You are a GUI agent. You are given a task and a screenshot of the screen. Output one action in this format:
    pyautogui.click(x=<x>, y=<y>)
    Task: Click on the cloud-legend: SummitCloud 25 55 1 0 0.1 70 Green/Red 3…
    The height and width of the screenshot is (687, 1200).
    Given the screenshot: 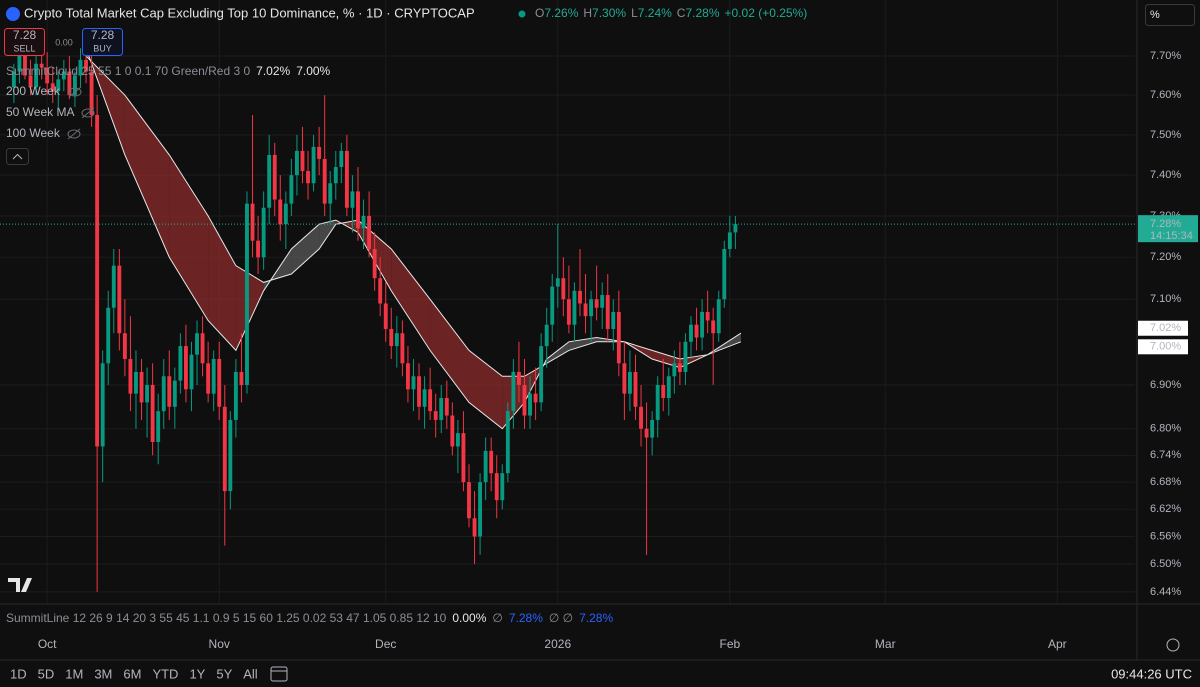 What is the action you would take?
    pyautogui.click(x=168, y=71)
    